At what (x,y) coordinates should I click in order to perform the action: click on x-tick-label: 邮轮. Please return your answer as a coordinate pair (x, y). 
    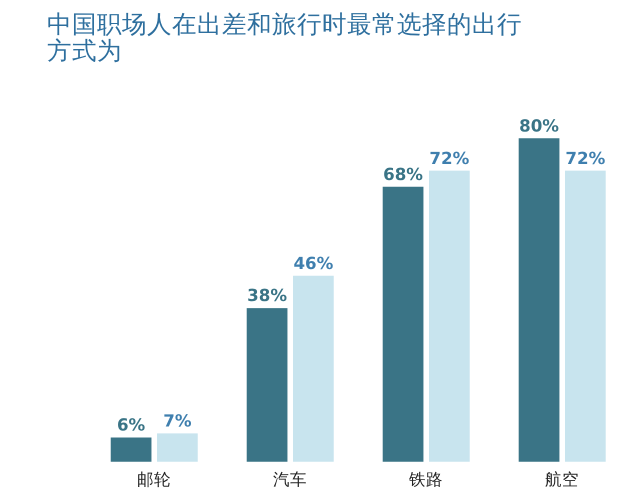
    Looking at the image, I should click on (154, 479).